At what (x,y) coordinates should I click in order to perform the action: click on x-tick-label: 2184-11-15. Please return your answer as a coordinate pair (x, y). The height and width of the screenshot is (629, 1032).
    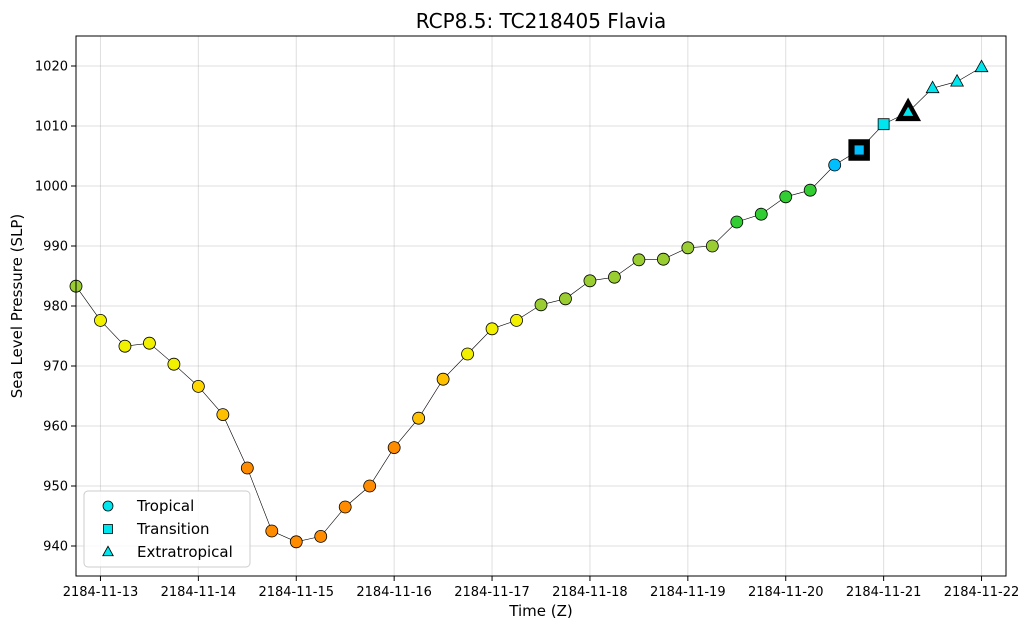
    Looking at the image, I should click on (296, 592).